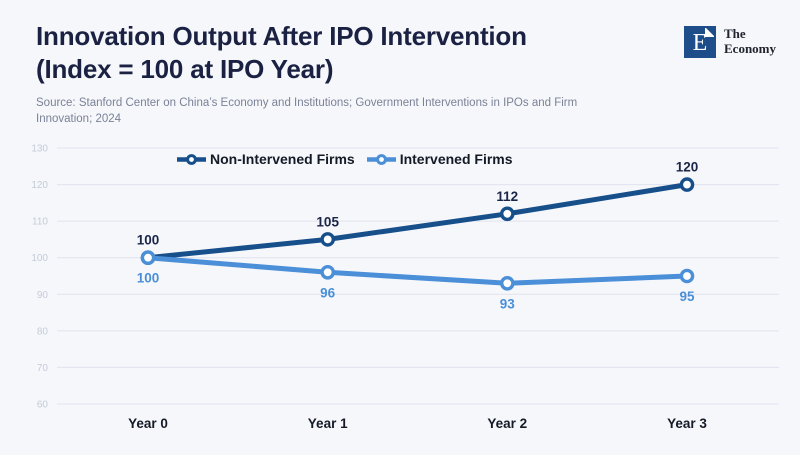  I want to click on legend-item-non-intervened: Non-Intervened Firms, so click(265, 159).